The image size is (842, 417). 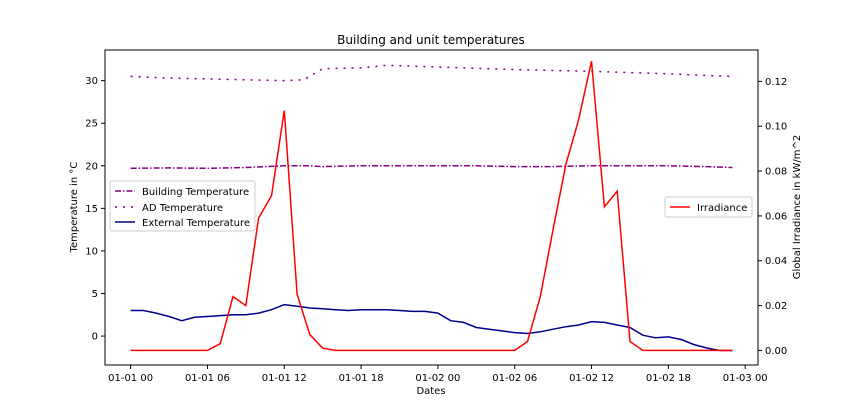 I want to click on legend-label-external: External Temperature, so click(x=196, y=223).